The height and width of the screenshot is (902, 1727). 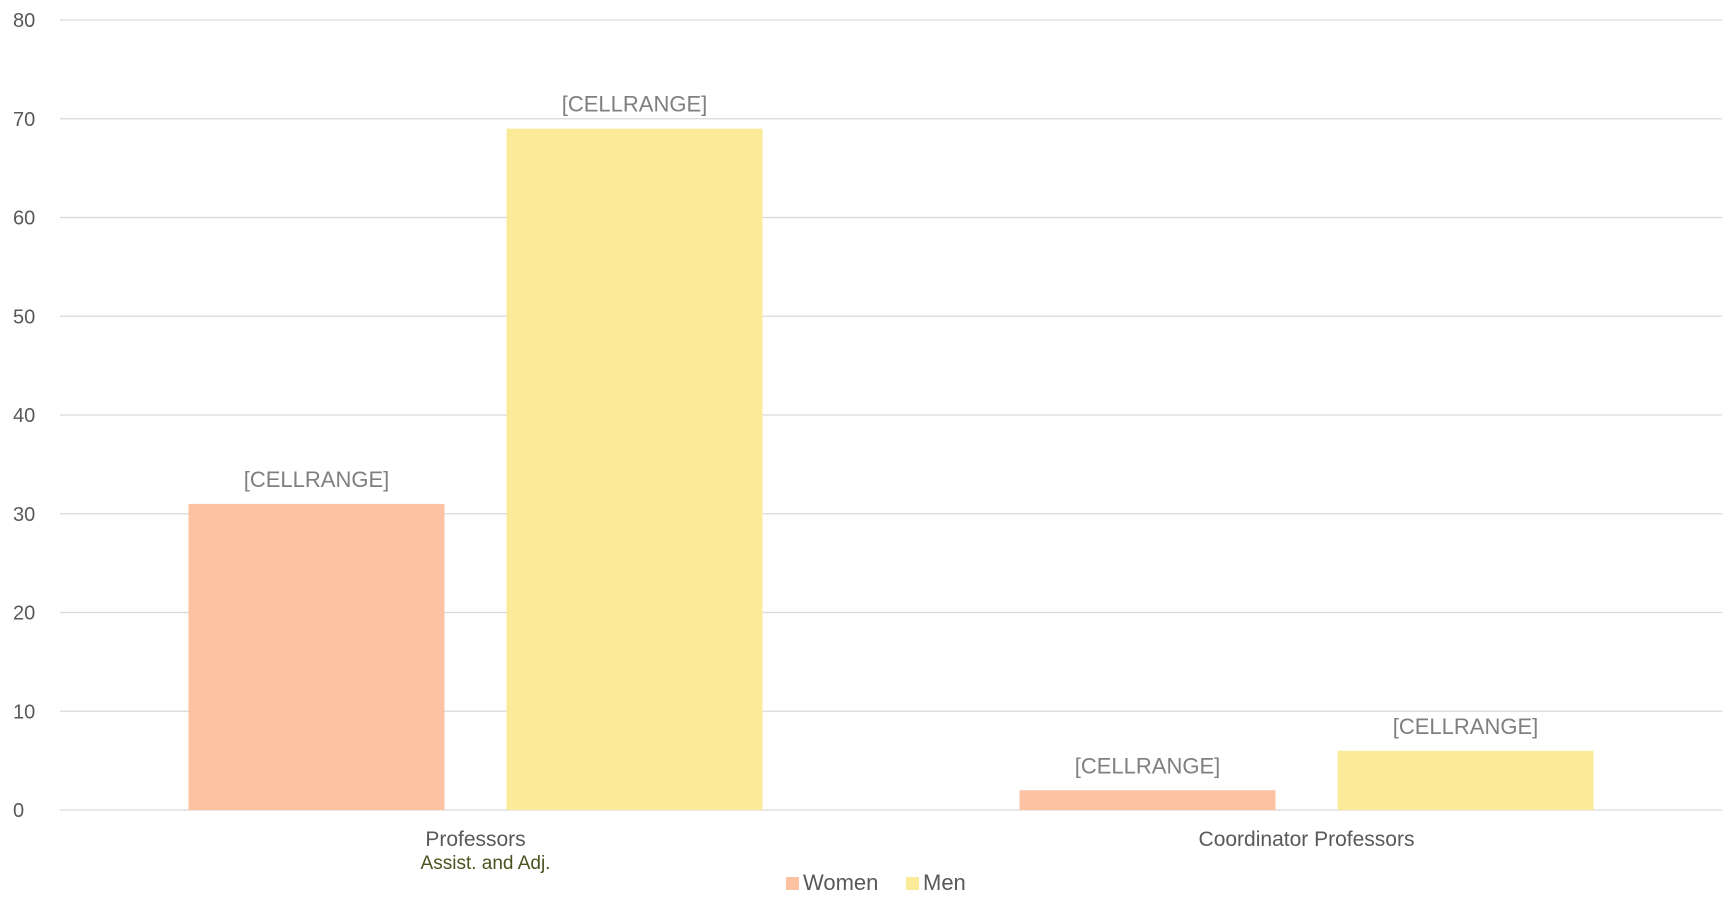 What do you see at coordinates (24, 317) in the screenshot?
I see `y-tick-label: 50` at bounding box center [24, 317].